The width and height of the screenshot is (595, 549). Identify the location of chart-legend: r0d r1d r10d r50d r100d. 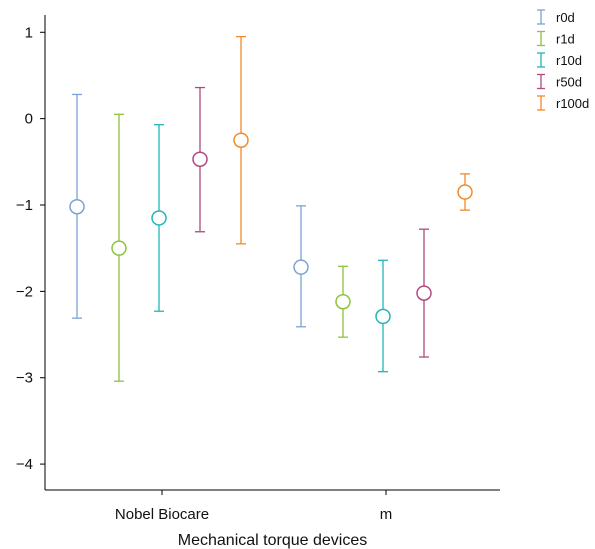
(563, 60).